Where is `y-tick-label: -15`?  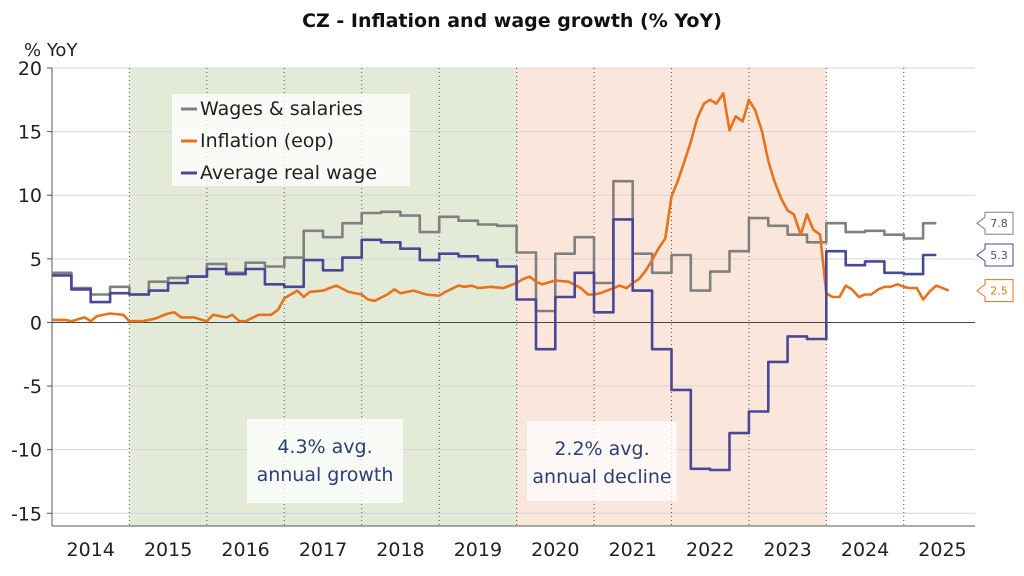 y-tick-label: -15 is located at coordinates (26, 514).